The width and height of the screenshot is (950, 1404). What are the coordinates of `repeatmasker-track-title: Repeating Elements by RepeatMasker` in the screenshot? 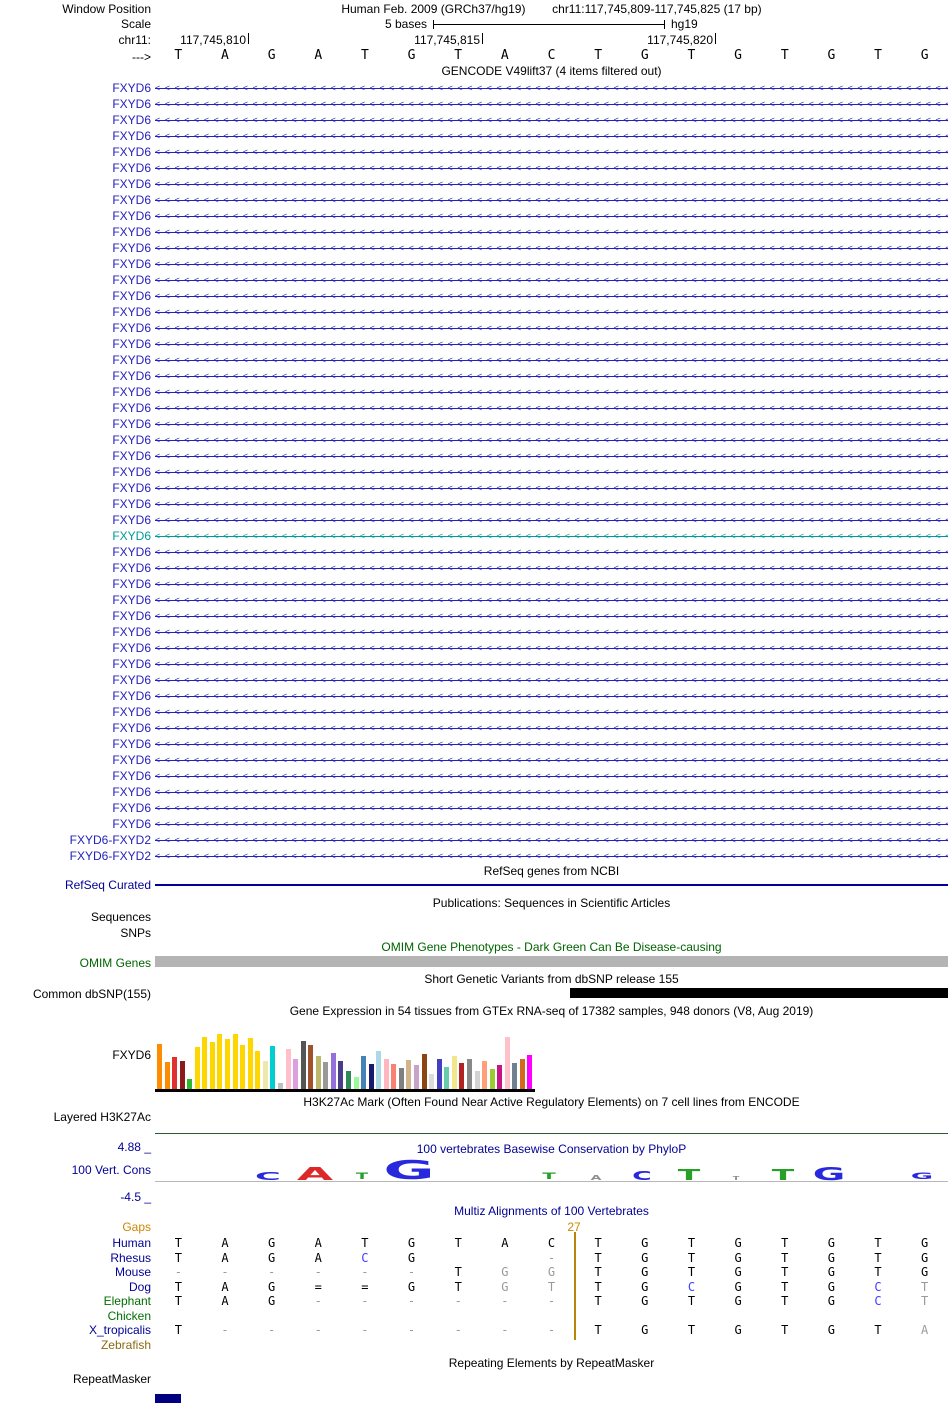 It's located at (551, 1363).